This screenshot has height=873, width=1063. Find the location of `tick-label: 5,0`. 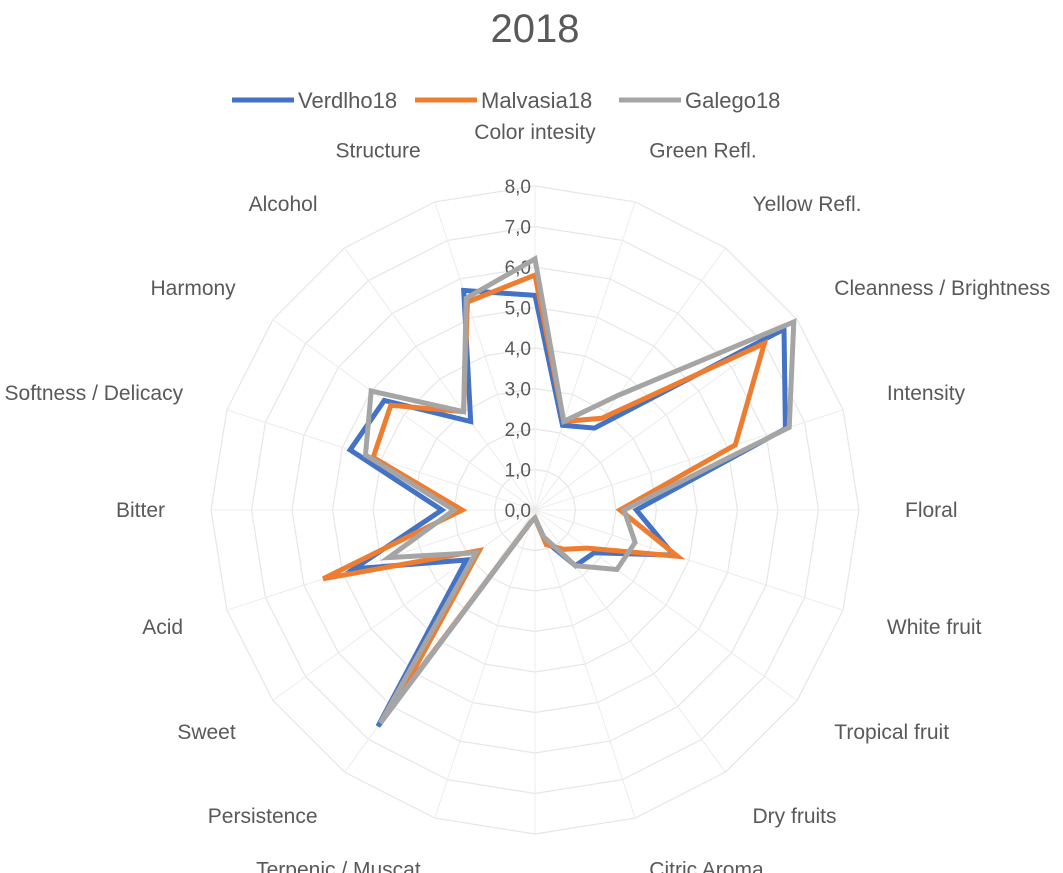

tick-label: 5,0 is located at coordinates (518, 309).